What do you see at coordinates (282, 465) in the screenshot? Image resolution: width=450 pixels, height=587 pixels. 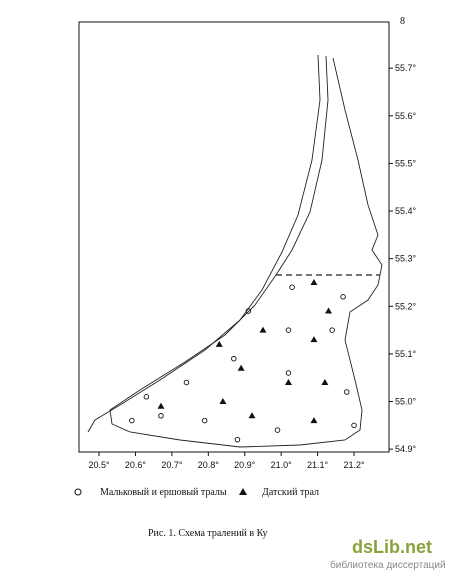 I see `x-tick-label: 21.0°` at bounding box center [282, 465].